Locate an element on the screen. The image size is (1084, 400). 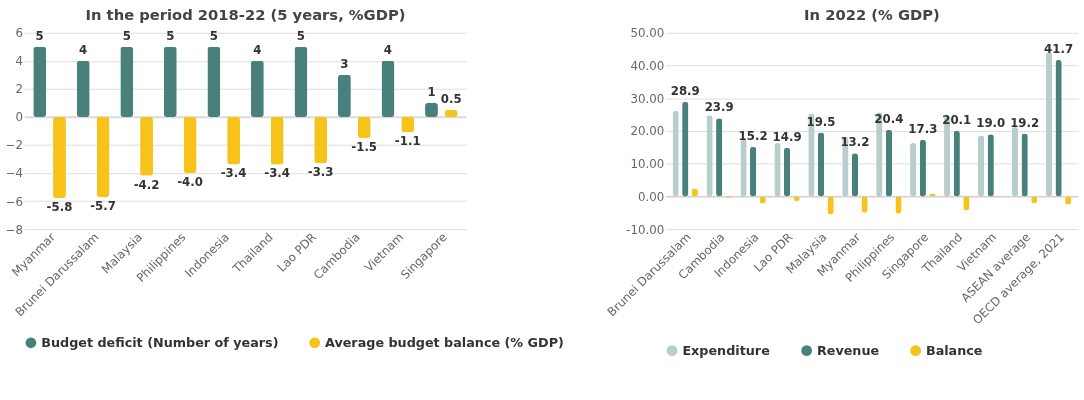
data-label: 20.1 is located at coordinates (957, 119).